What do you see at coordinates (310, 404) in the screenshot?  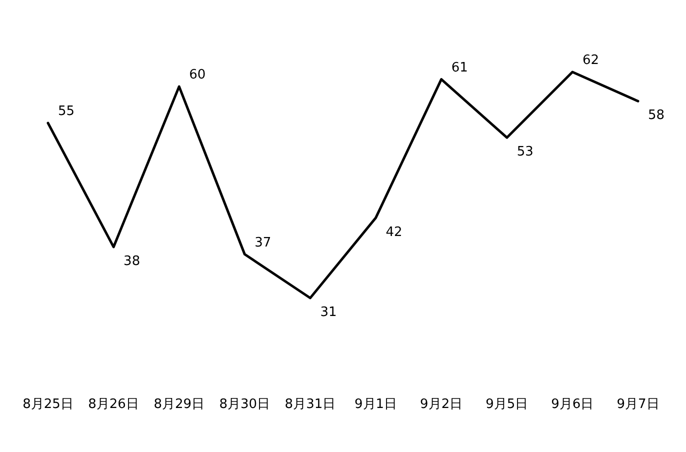 I see `x-tick-label: 8月31日` at bounding box center [310, 404].